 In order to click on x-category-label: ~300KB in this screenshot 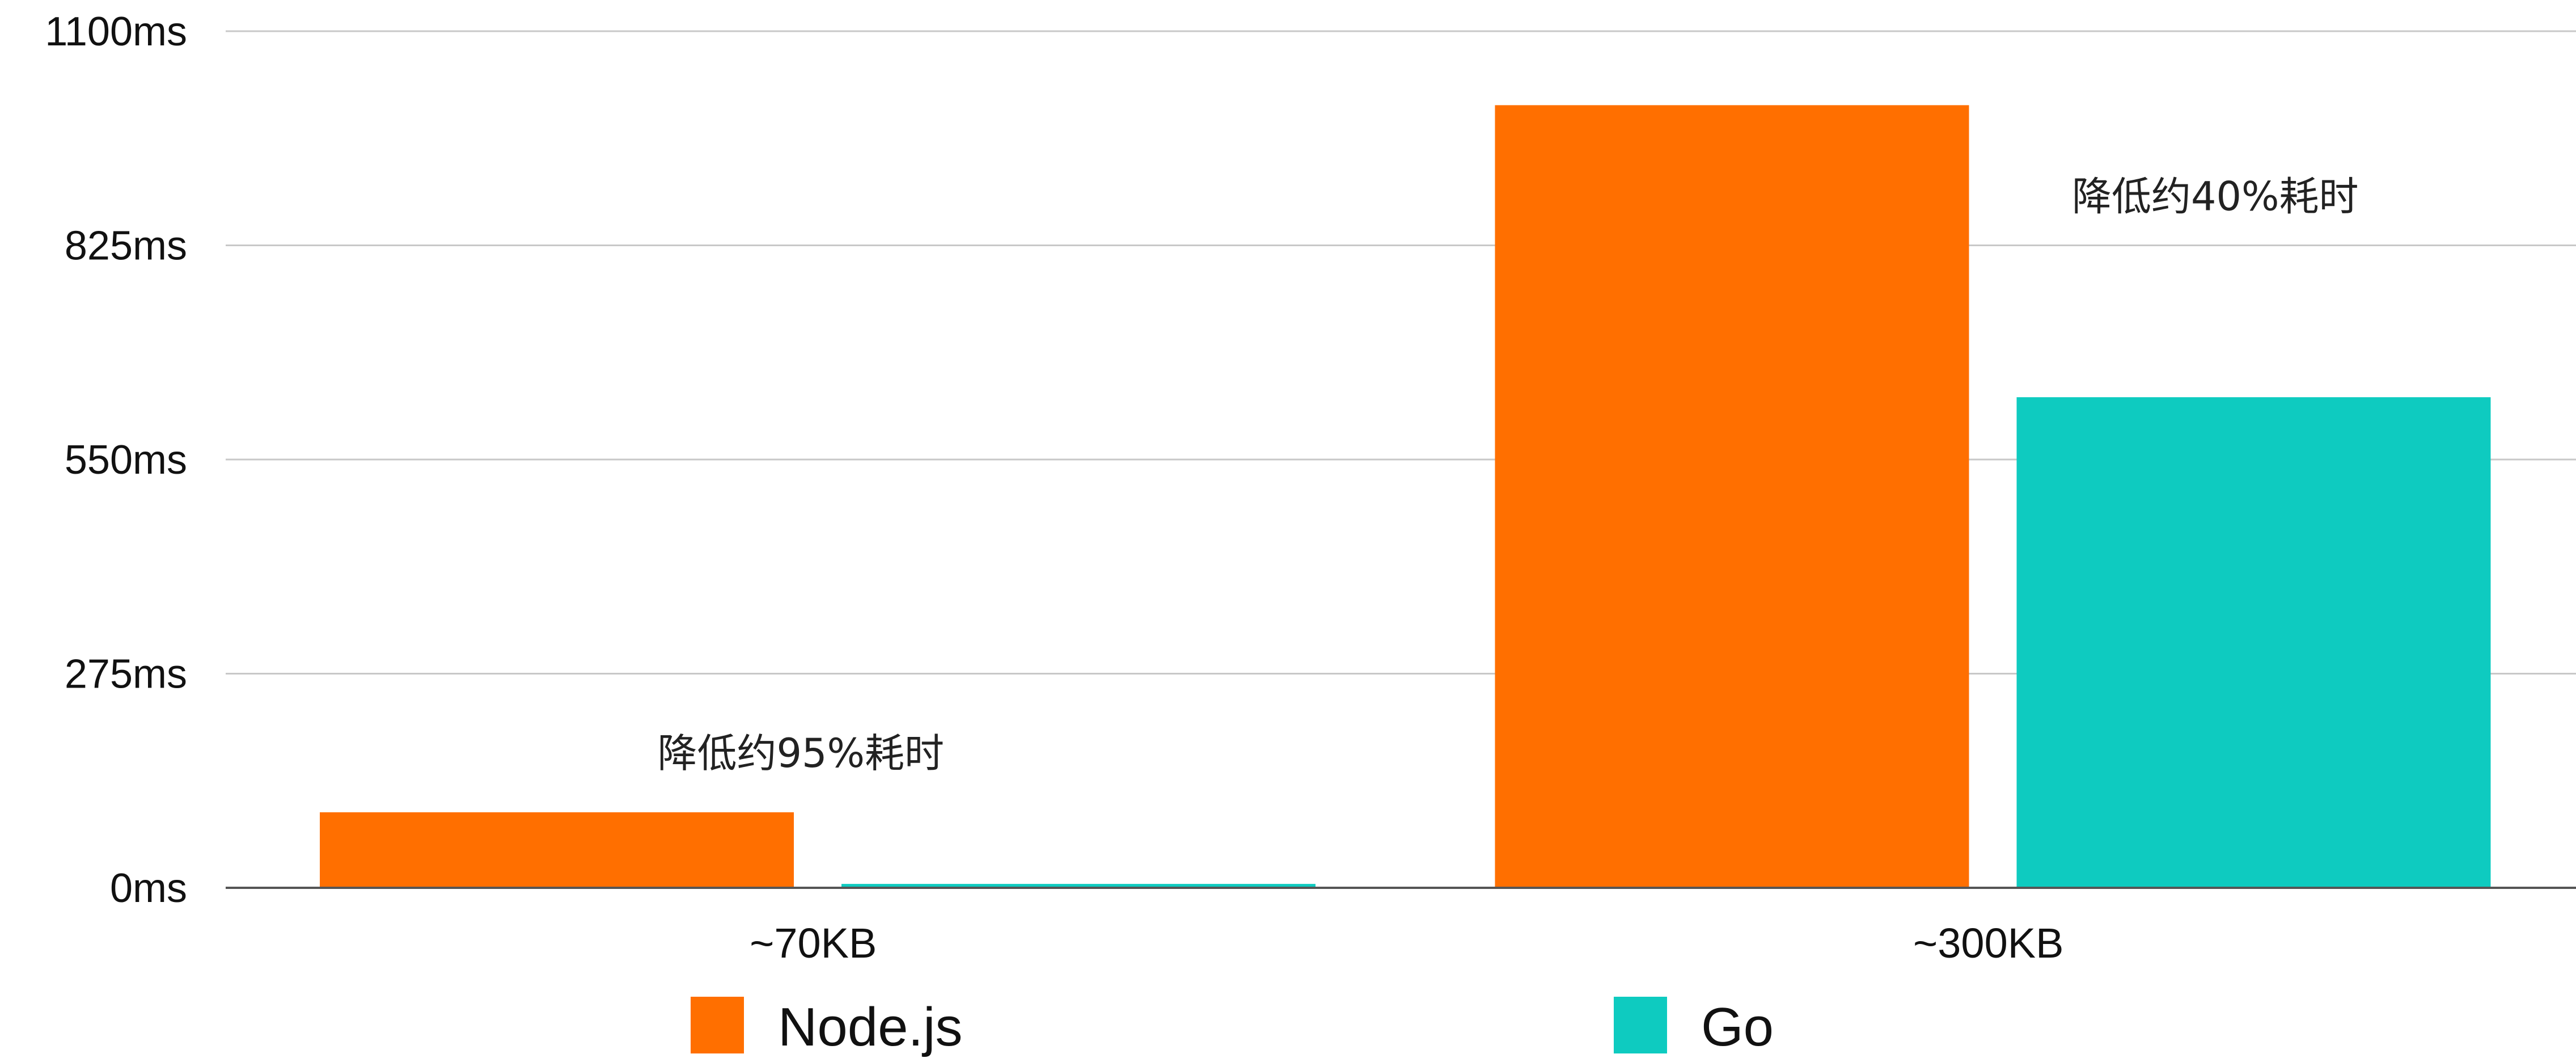, I will do `click(1988, 943)`.